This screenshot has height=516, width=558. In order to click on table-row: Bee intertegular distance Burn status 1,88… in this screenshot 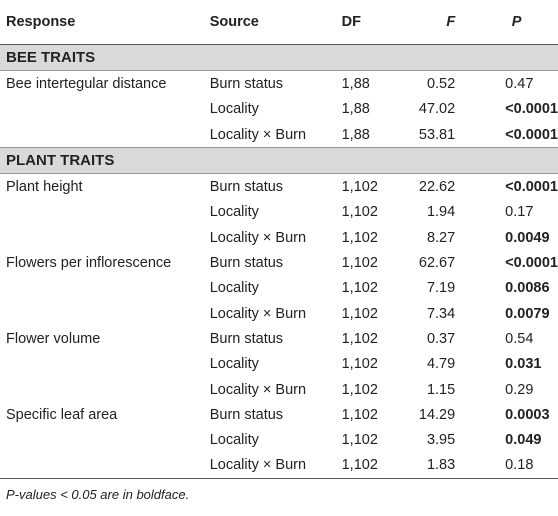, I will do `click(279, 84)`.